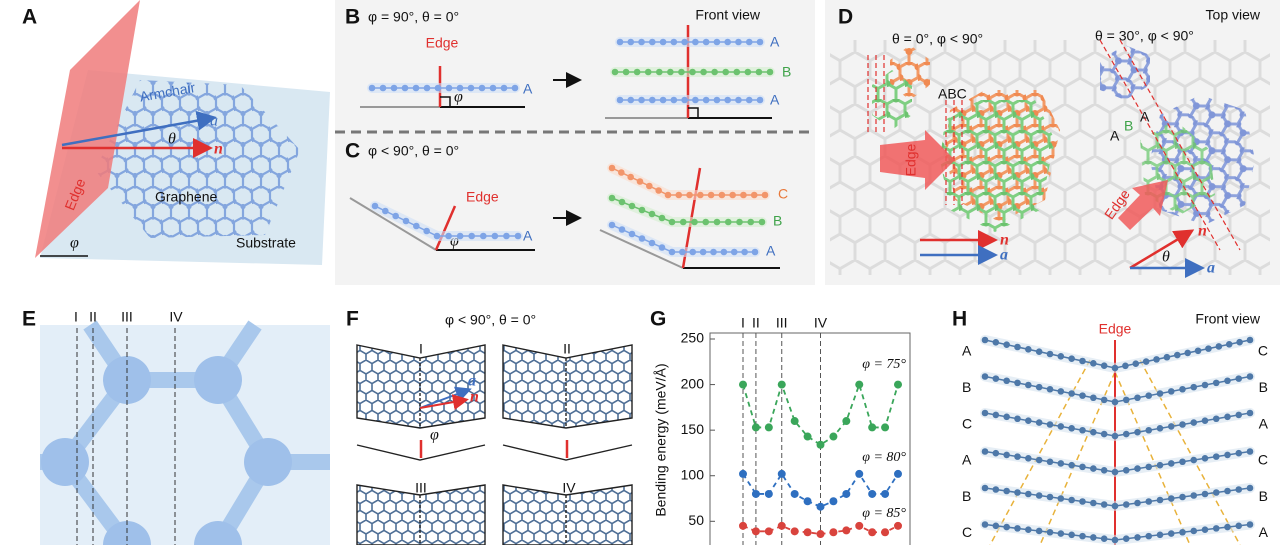 This screenshot has height=545, width=1280. What do you see at coordinates (1162, 249) in the screenshot?
I see `n-arrow` at bounding box center [1162, 249].